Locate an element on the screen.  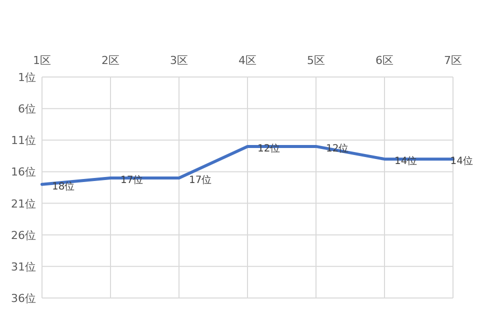
y-tick-label: 16位 is located at coordinates (23, 172).